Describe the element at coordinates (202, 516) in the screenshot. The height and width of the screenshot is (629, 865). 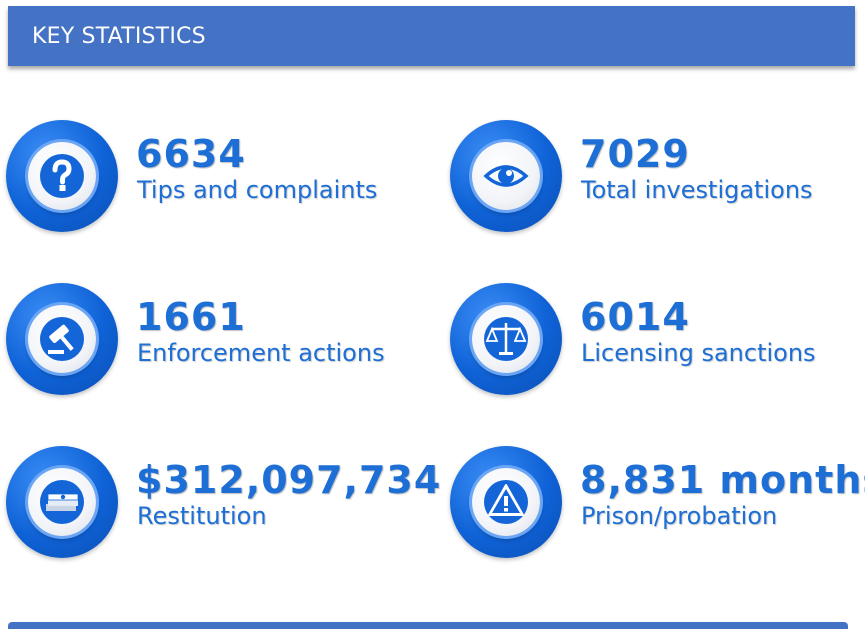
I see `stat-label: Restitution` at that location.